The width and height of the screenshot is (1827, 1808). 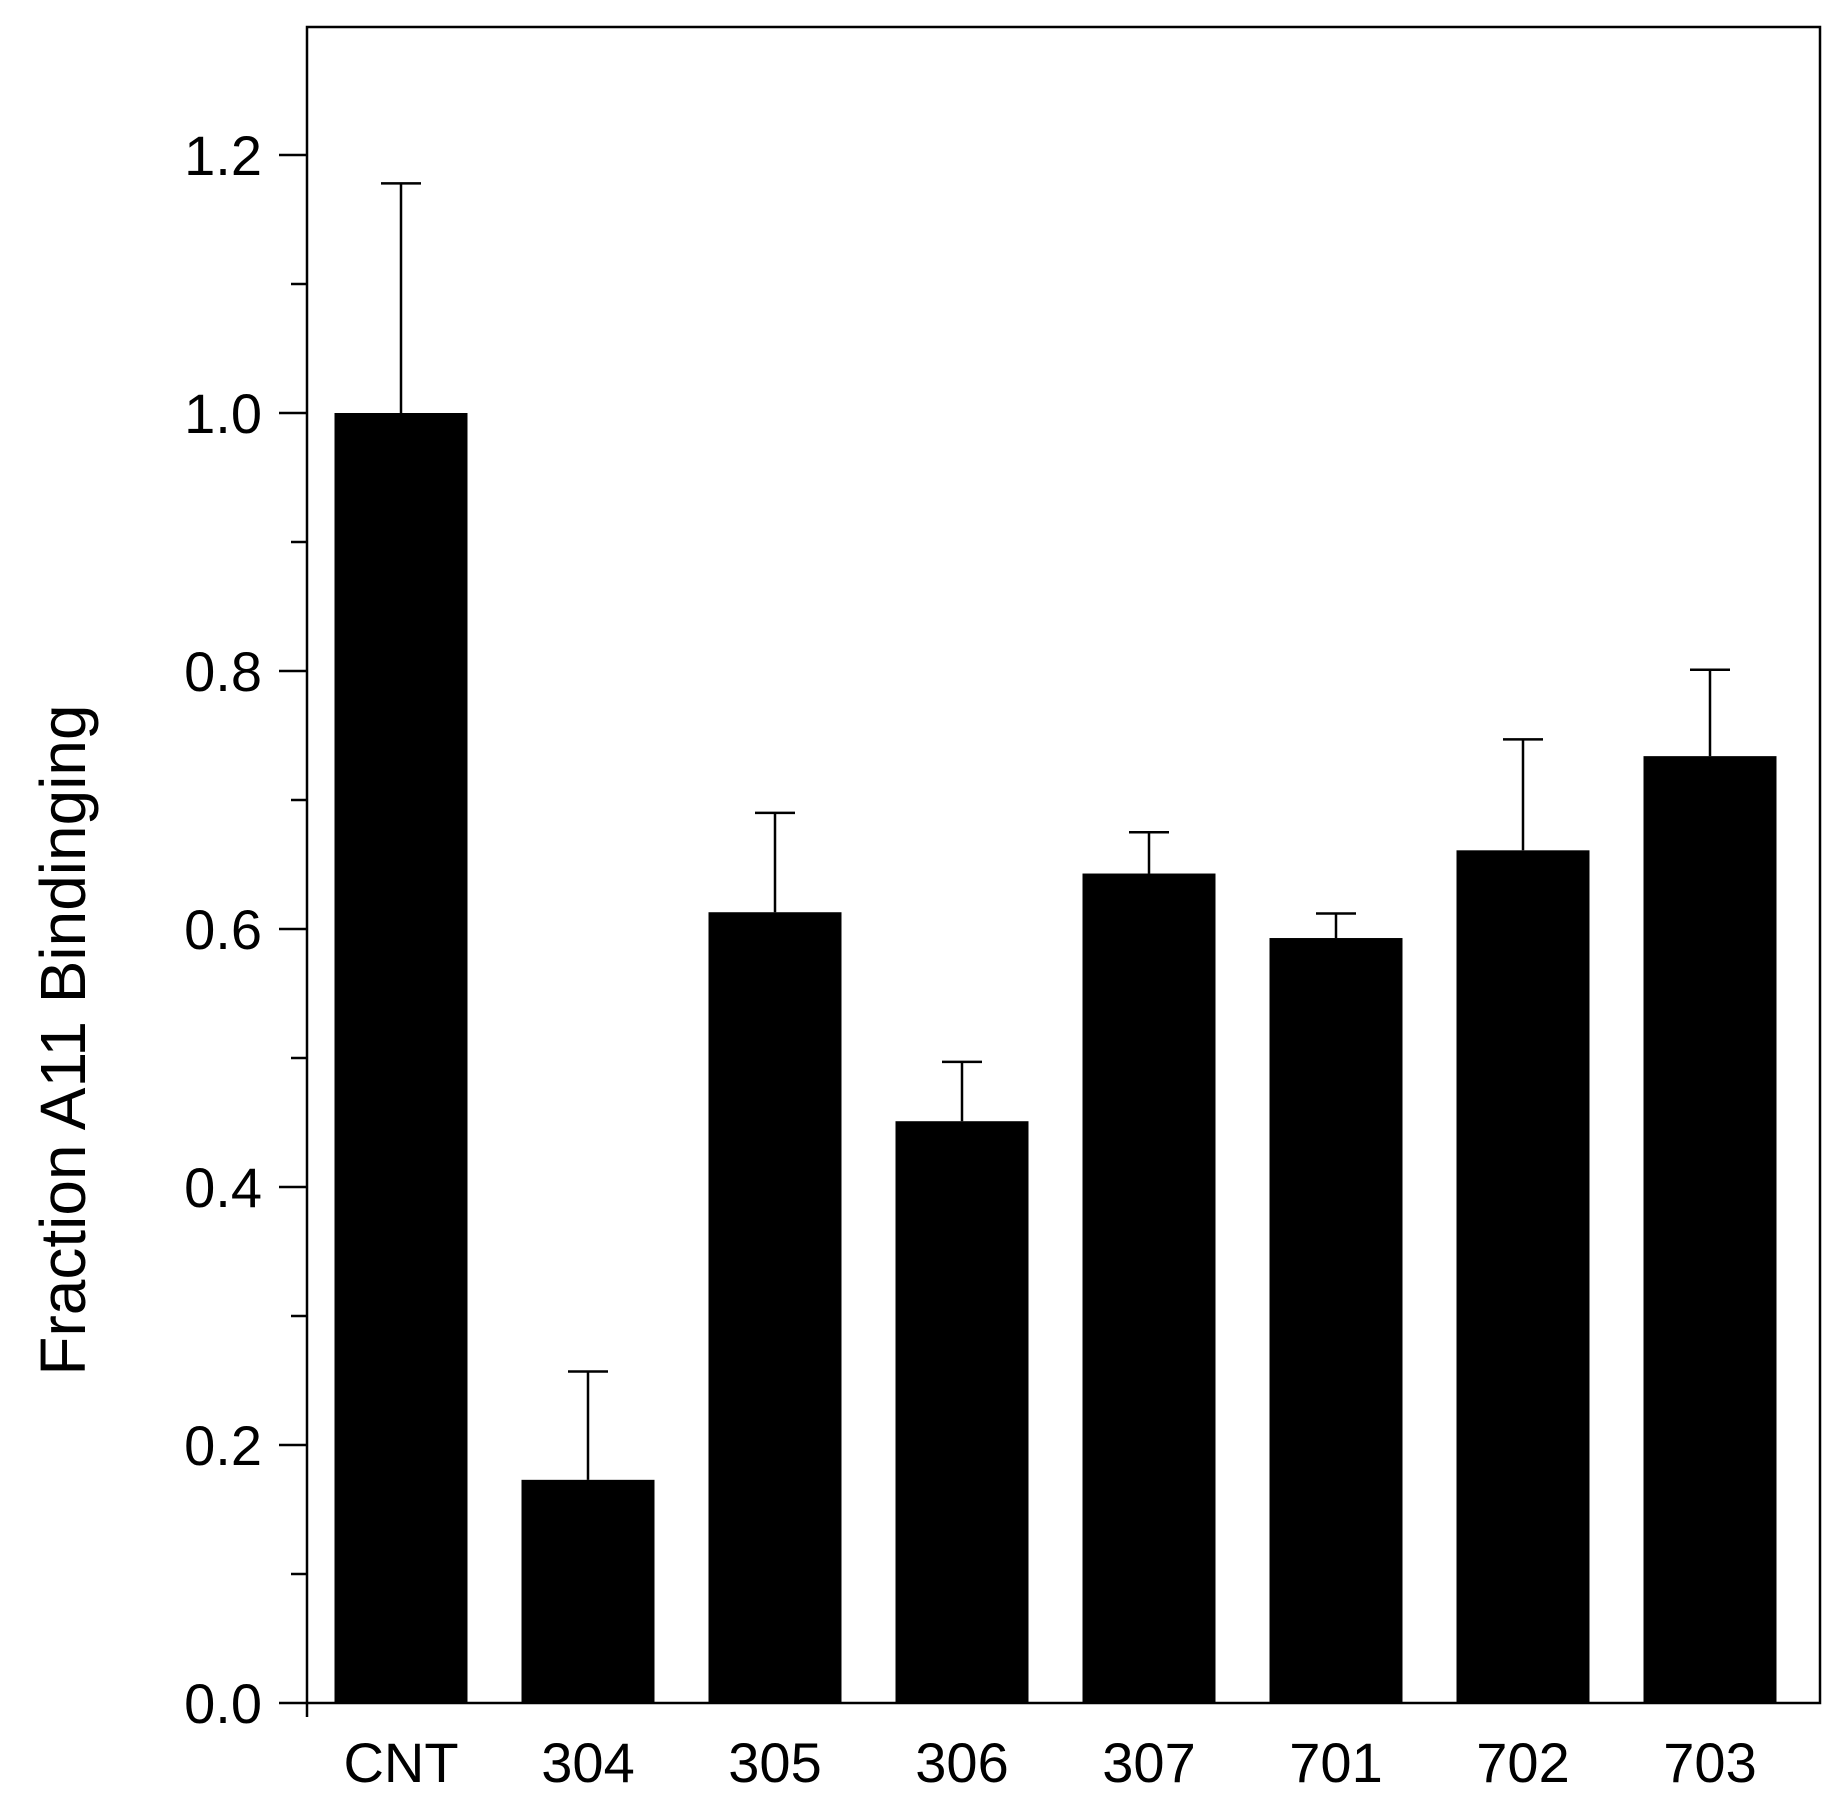 What do you see at coordinates (223, 929) in the screenshot?
I see `y-tick-label: 0.6` at bounding box center [223, 929].